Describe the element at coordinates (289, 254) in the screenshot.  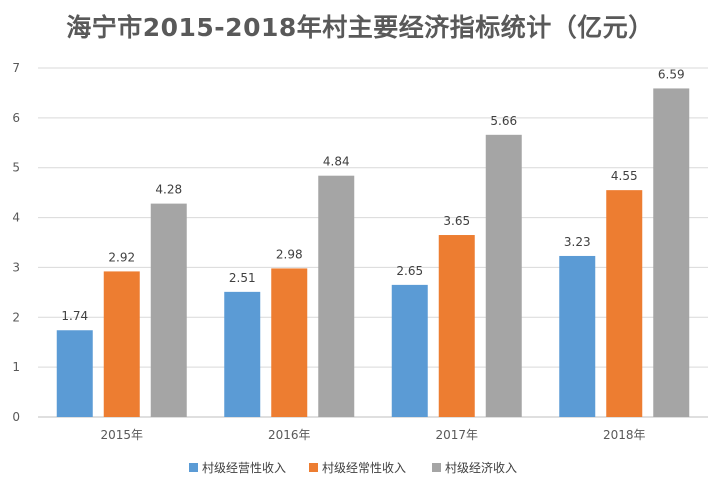
I see `data-label: 2.98` at that location.